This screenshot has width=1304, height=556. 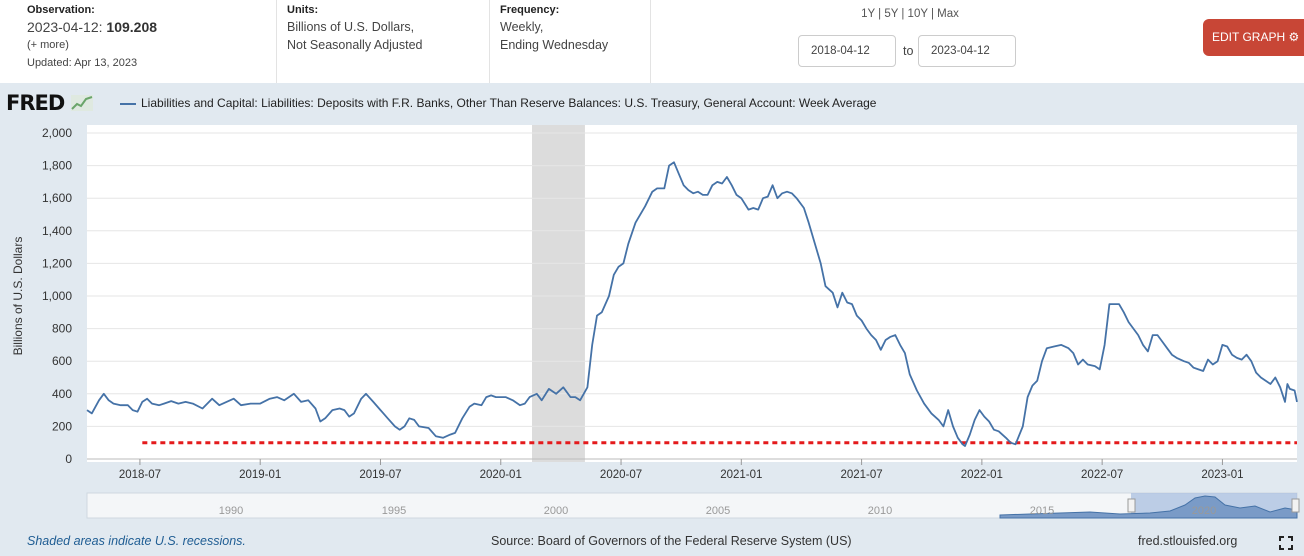 What do you see at coordinates (522, 27) in the screenshot?
I see `frequency-line1: Weekly,` at bounding box center [522, 27].